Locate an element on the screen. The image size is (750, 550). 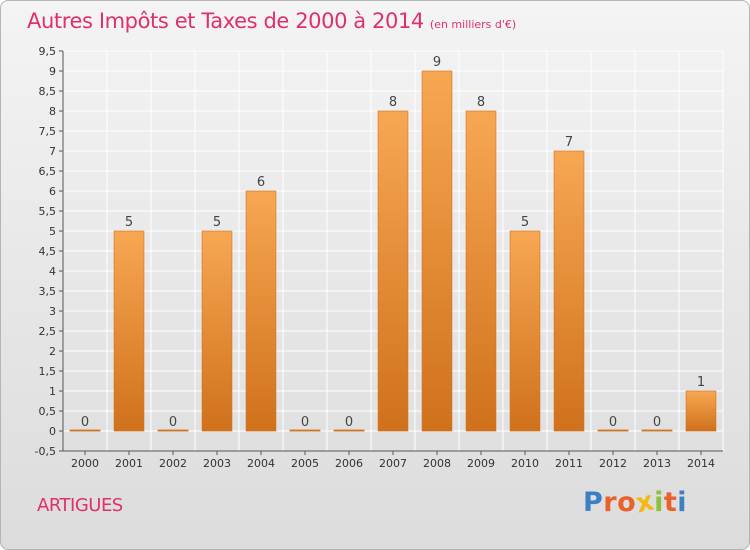
y-tick-label: 8,5 is located at coordinates (48, 91).